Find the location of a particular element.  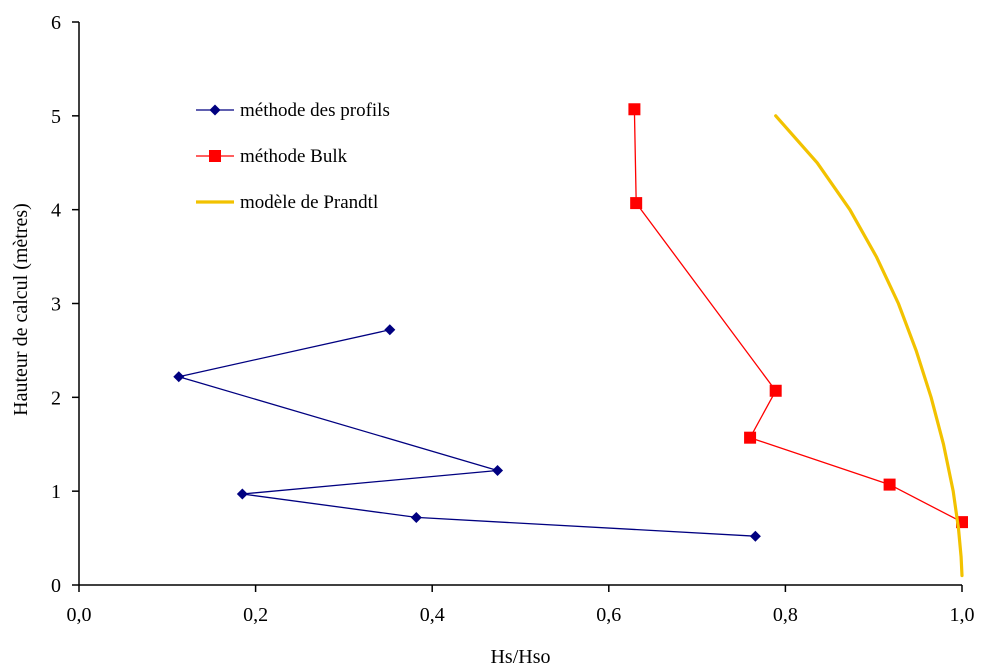

legend-item: méthode Bulk is located at coordinates (272, 156).